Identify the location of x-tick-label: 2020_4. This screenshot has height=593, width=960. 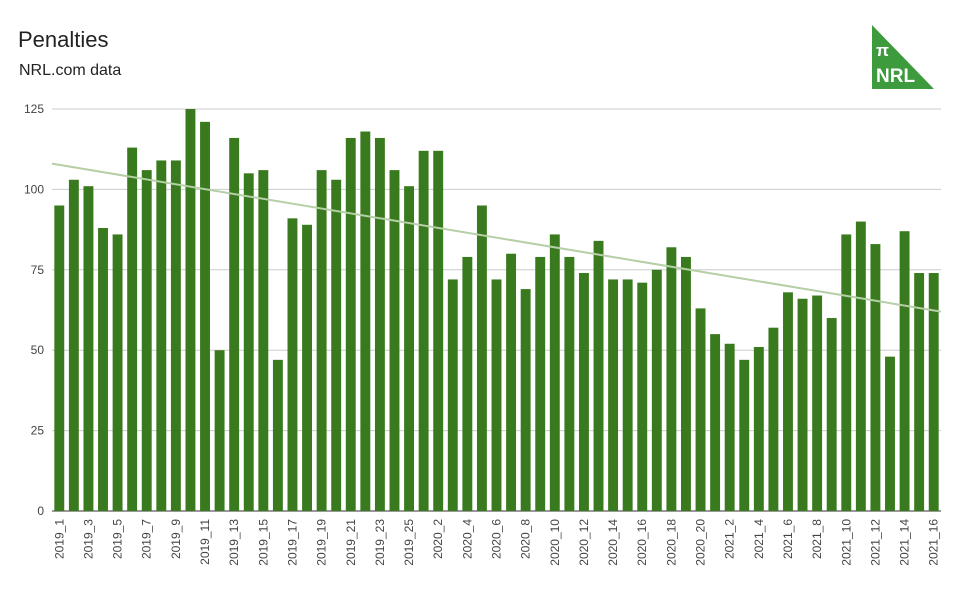
(467, 539).